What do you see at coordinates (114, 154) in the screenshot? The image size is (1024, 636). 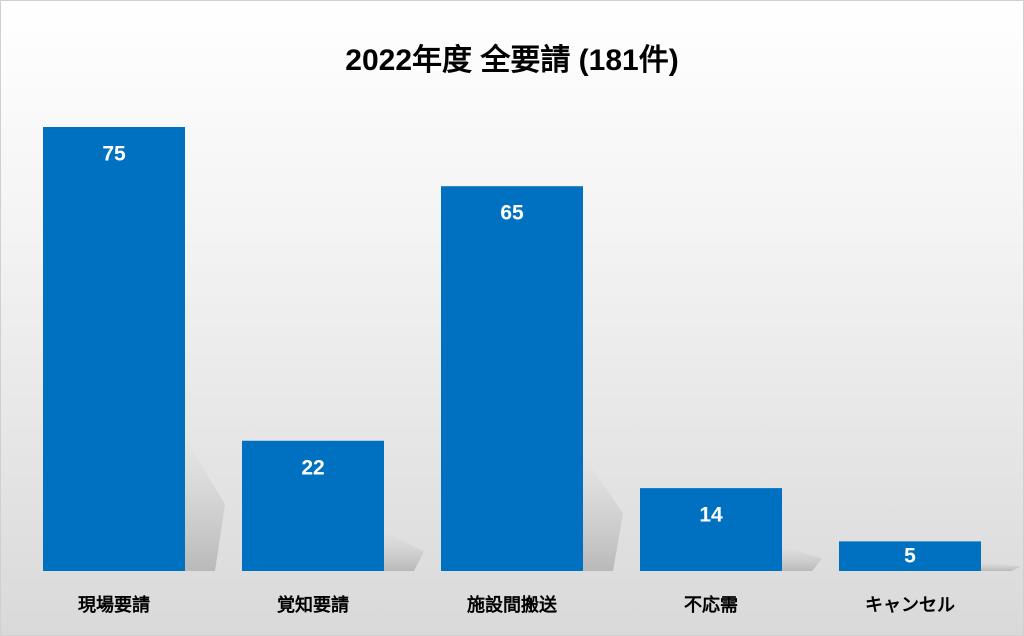 I see `data-label: 75` at bounding box center [114, 154].